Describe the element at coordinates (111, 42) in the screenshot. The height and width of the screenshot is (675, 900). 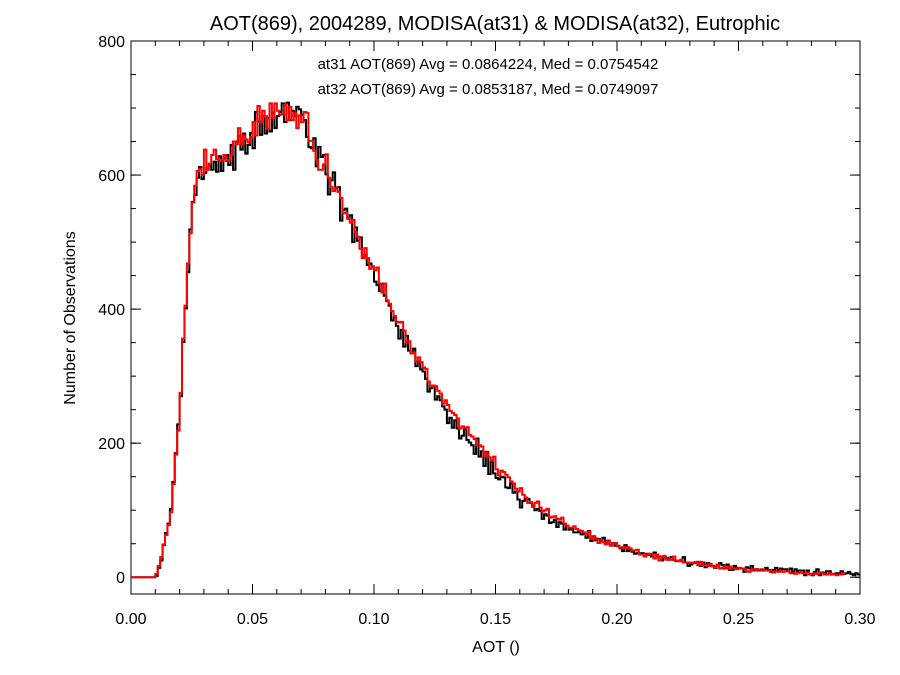
I see `y-tick-label: 800` at that location.